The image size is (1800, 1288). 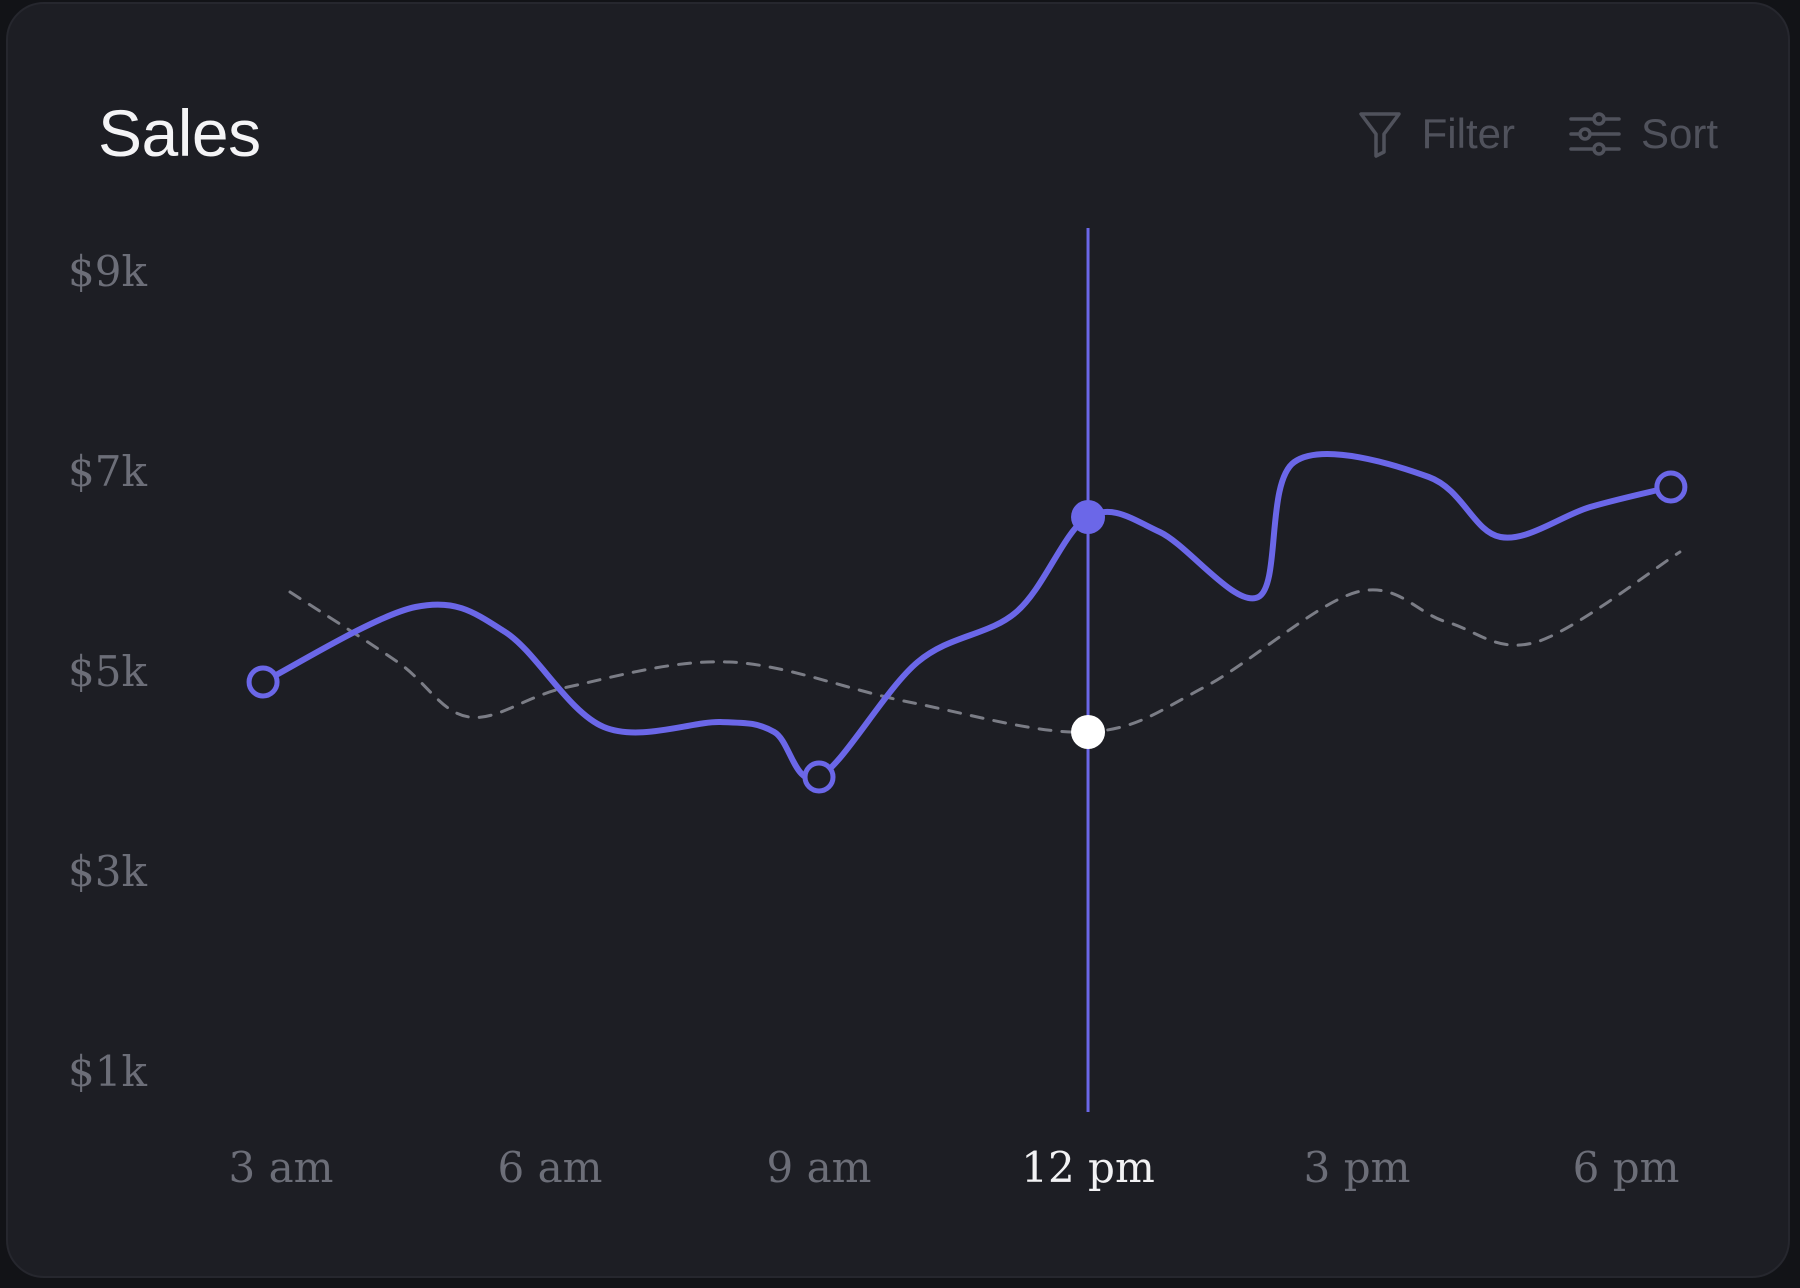 I want to click on sort-button: Sort, so click(x=1643, y=134).